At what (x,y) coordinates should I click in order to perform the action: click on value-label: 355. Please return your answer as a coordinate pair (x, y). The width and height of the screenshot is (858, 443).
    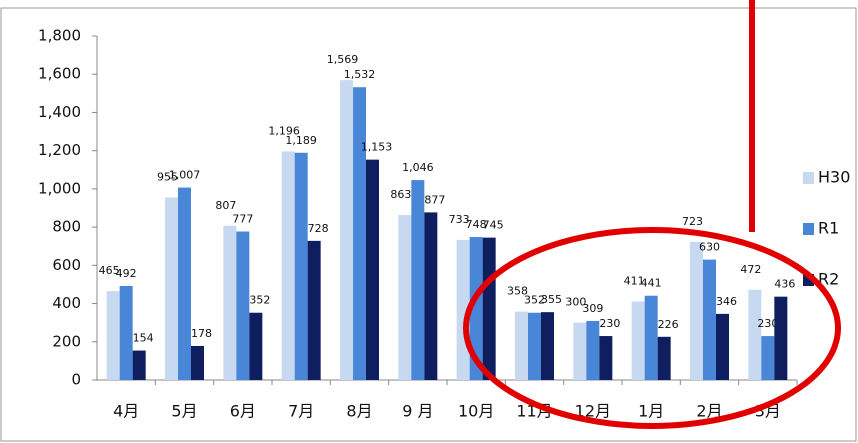
    Looking at the image, I should click on (551, 299).